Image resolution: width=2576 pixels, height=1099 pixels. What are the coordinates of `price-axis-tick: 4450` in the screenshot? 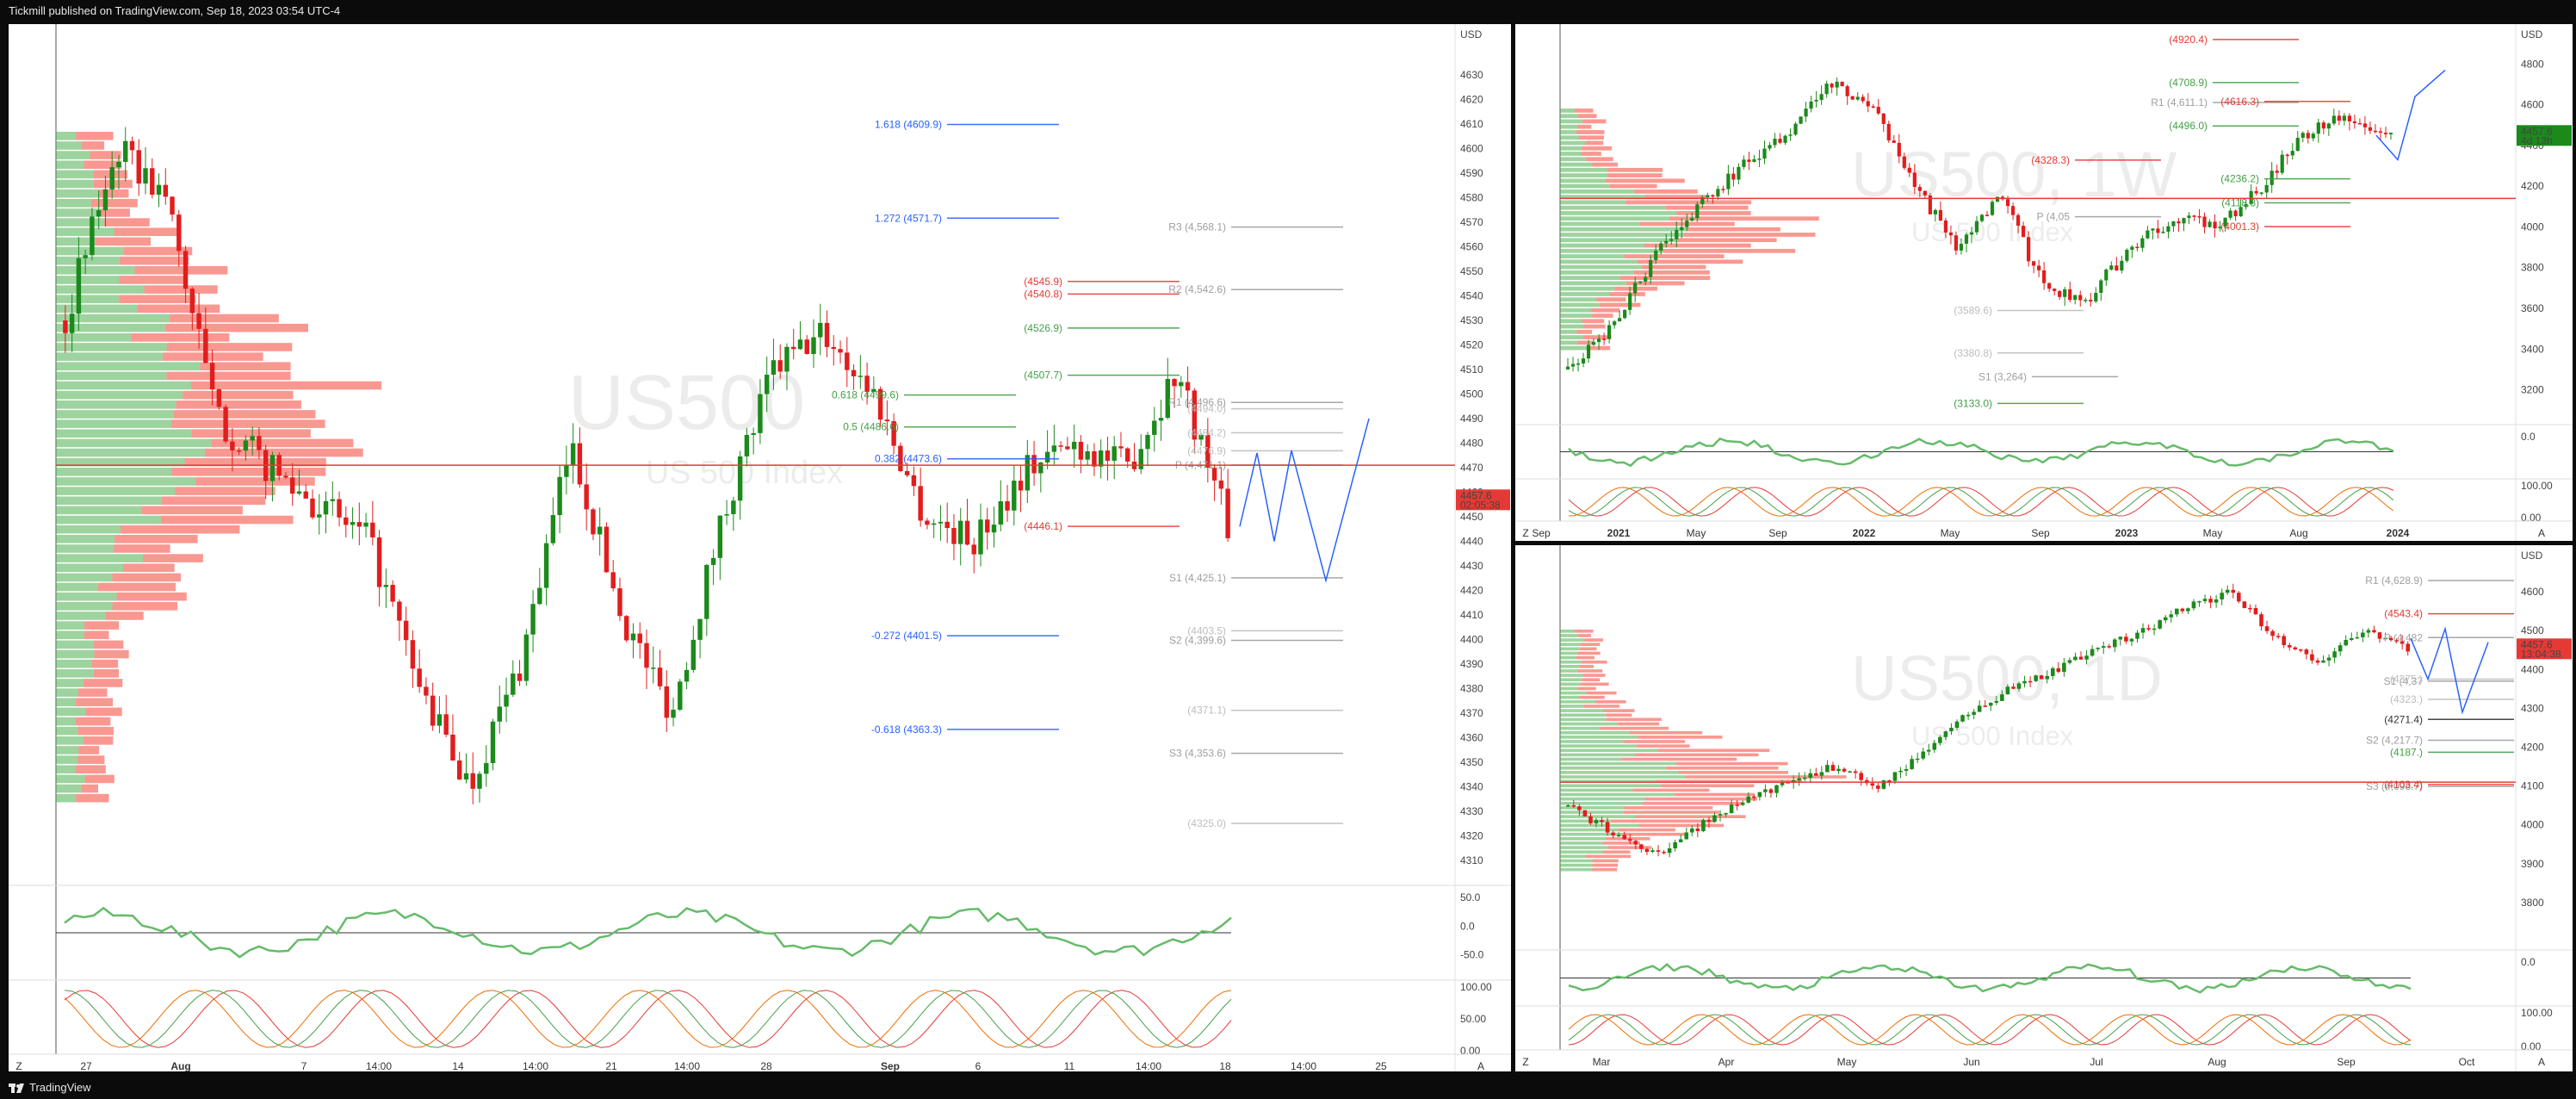 It's located at (1472, 517).